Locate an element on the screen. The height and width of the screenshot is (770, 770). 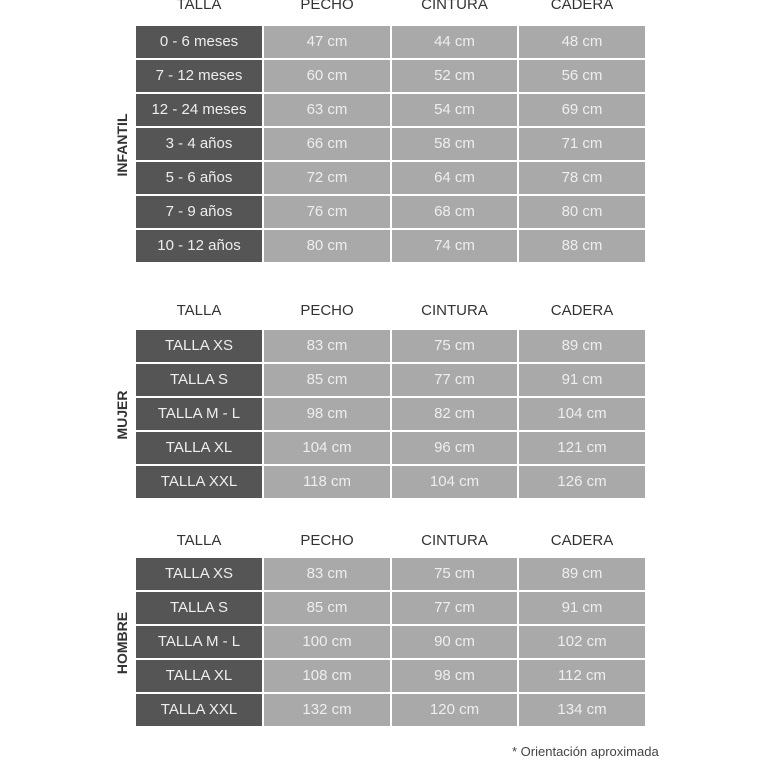
measurement-cell: 47 cm is located at coordinates (327, 42).